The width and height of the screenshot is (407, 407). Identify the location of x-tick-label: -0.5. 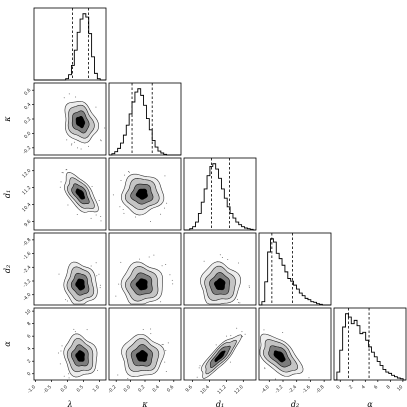
(47, 389).